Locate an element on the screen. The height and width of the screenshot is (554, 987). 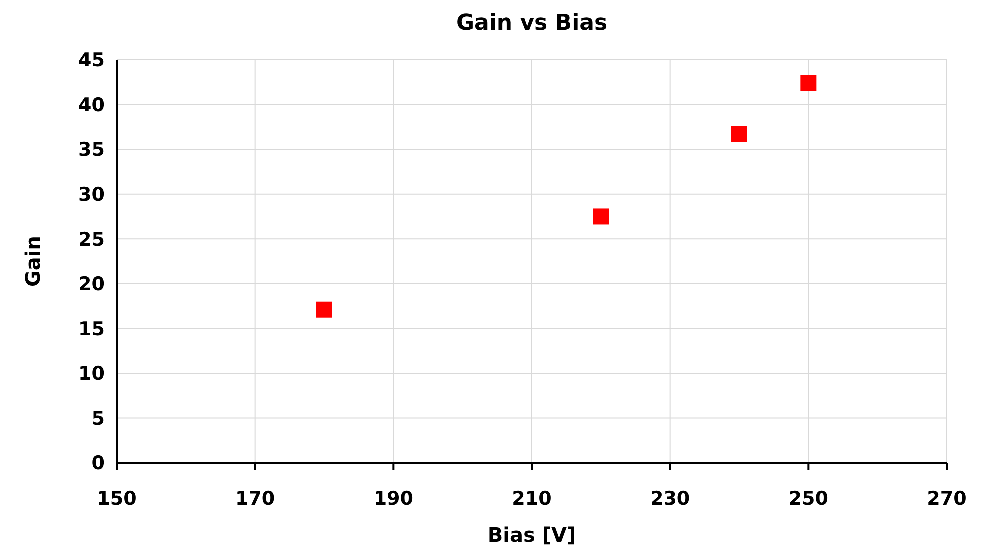
y-tick-label: 10 is located at coordinates (91, 374).